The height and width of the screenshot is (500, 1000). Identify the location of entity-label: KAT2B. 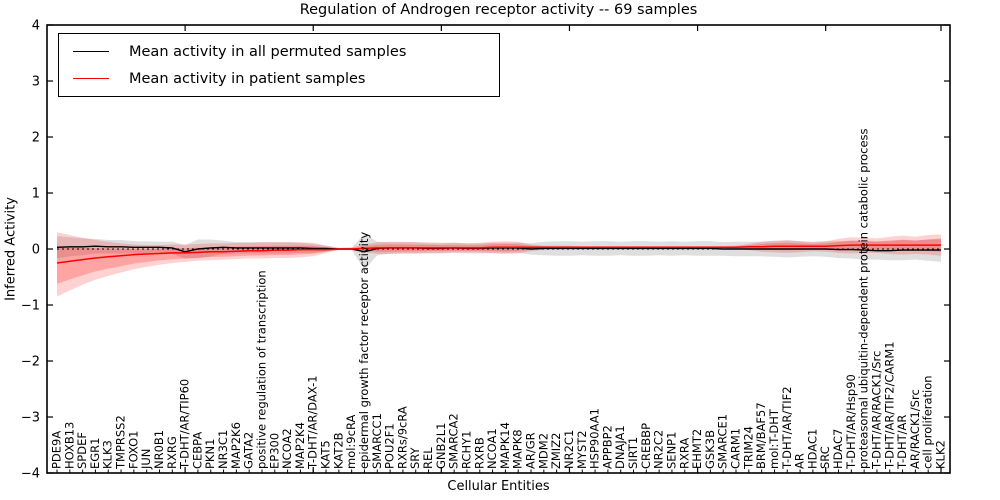
(338, 450).